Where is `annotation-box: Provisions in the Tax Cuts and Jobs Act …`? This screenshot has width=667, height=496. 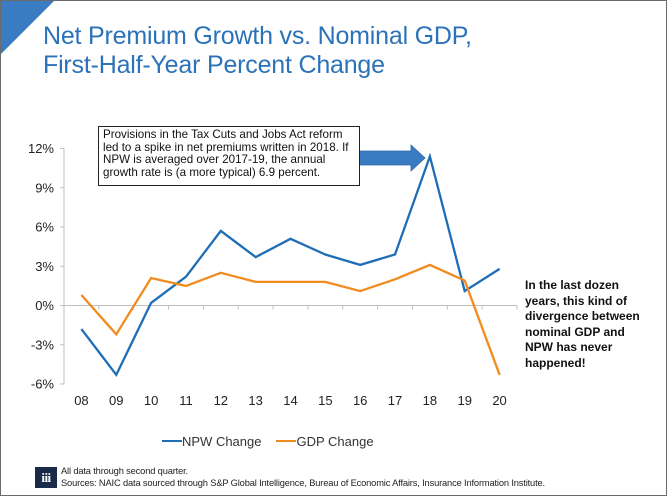
annotation-box: Provisions in the Tax Cuts and Jobs Act … is located at coordinates (229, 156).